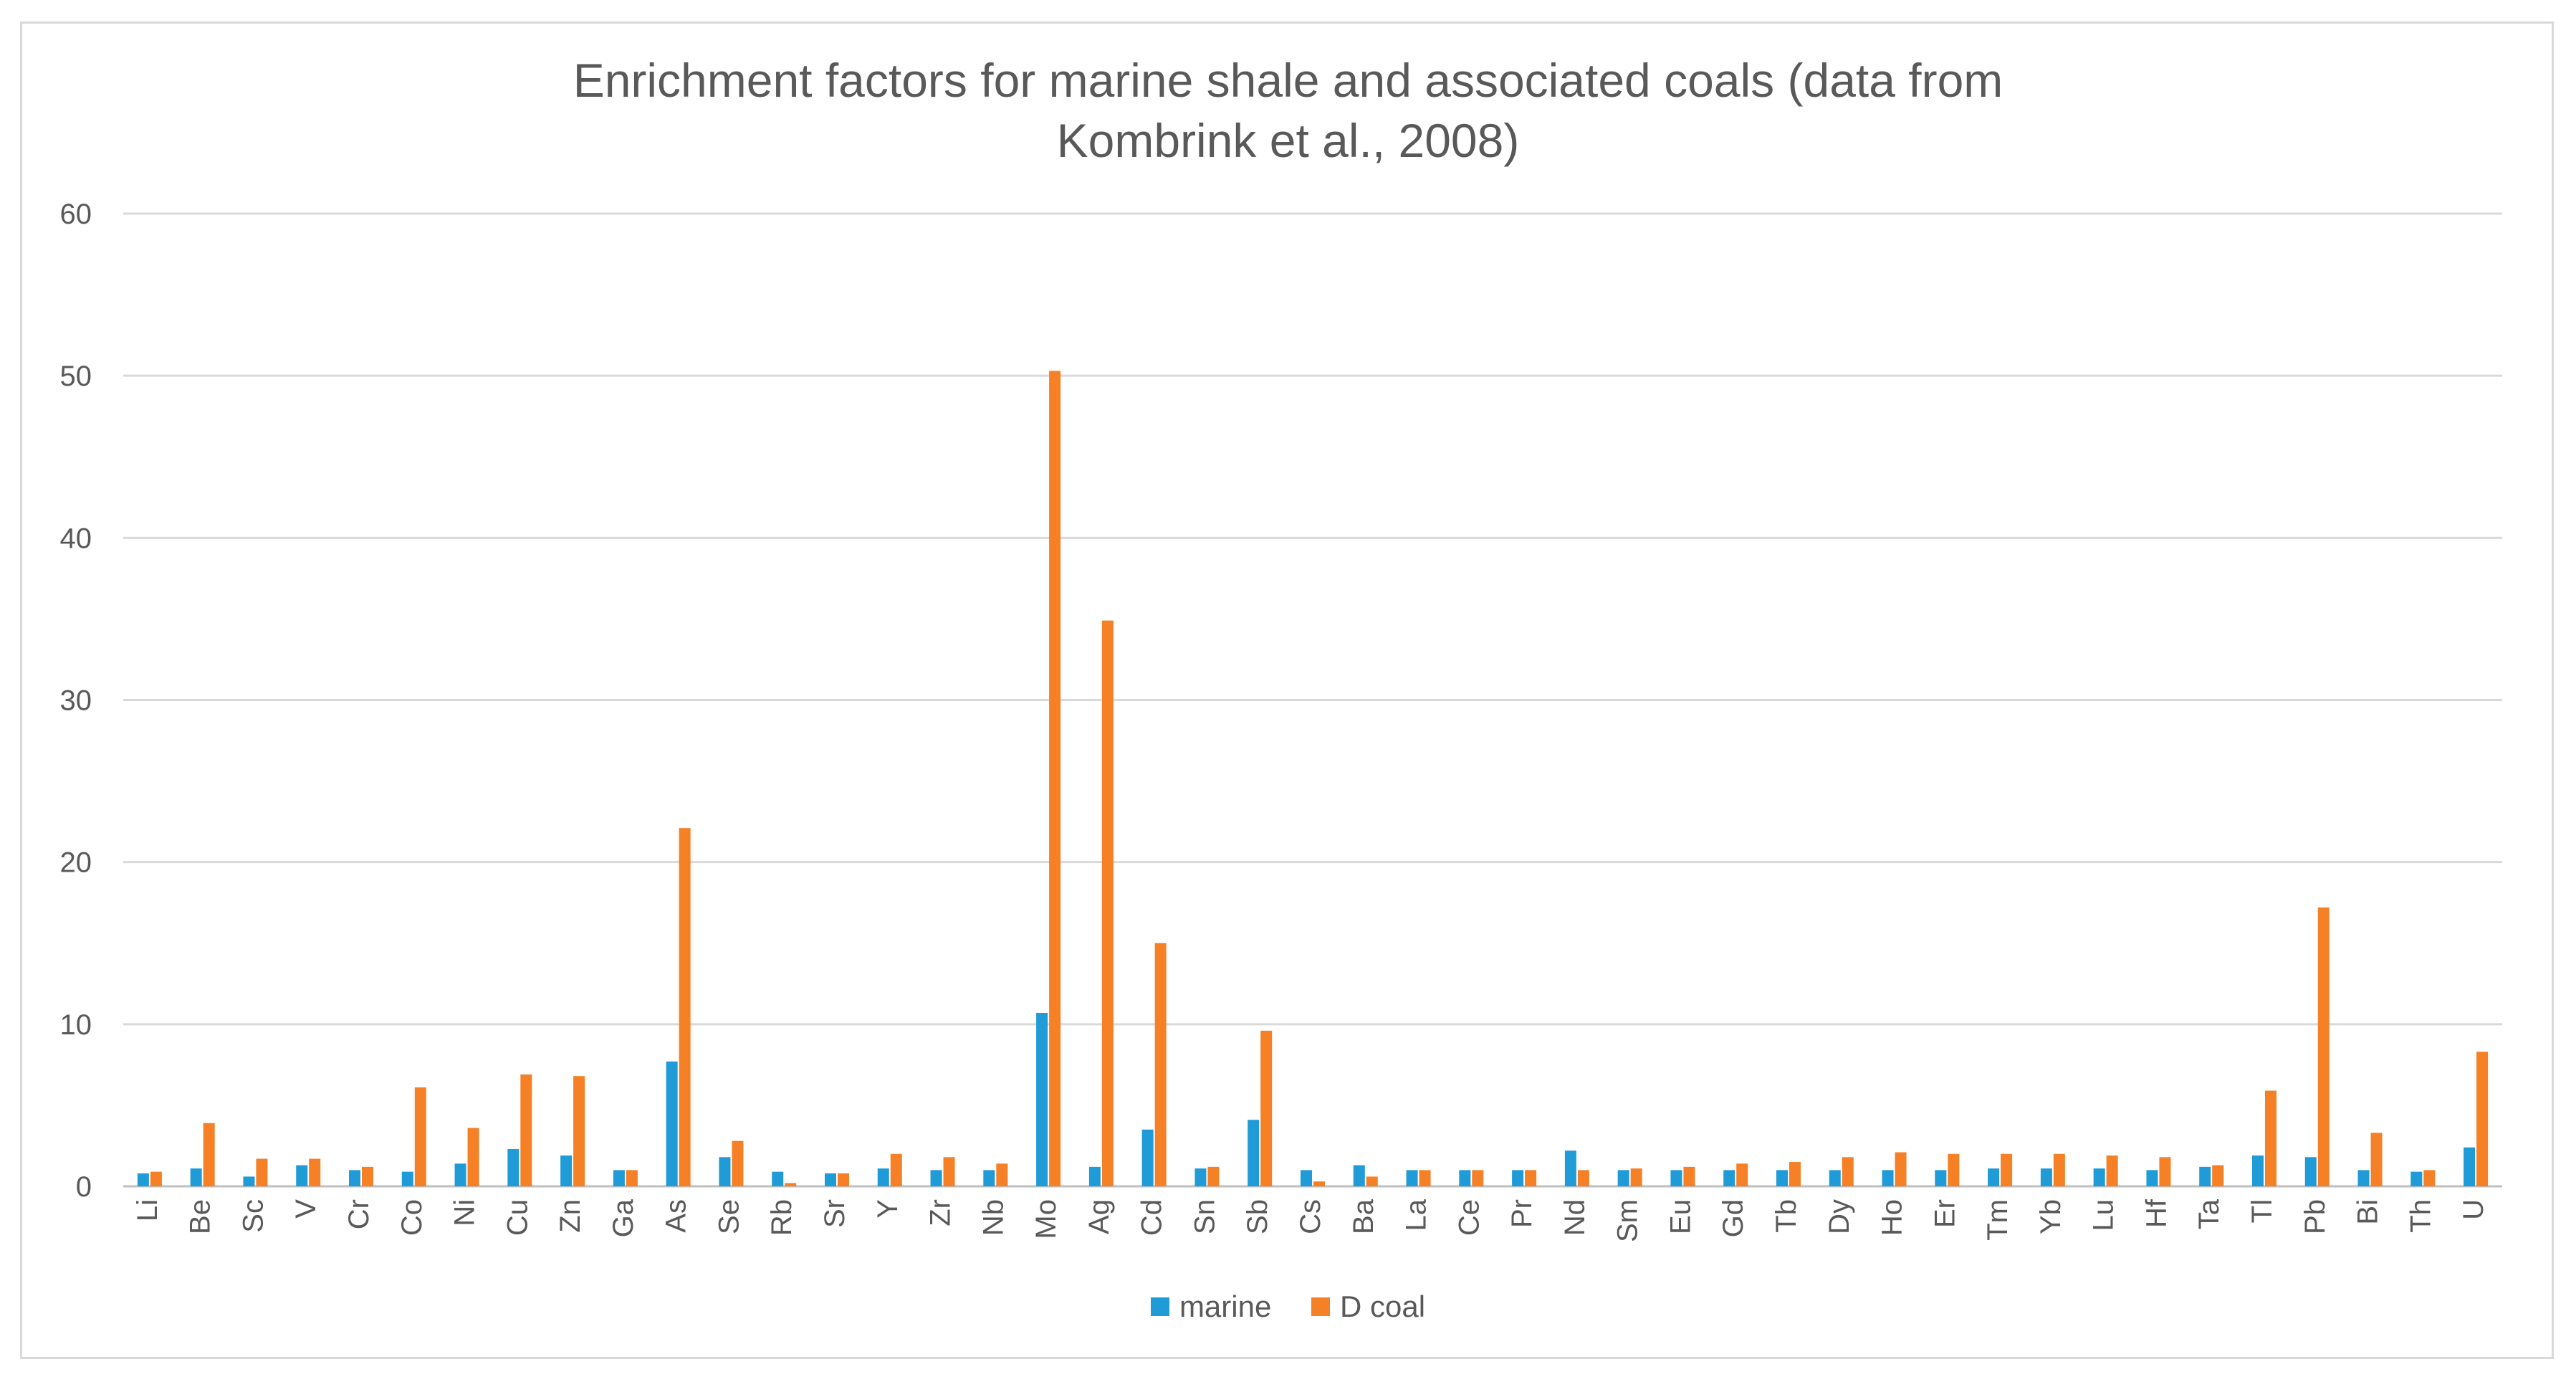 The width and height of the screenshot is (2576, 1382). Describe the element at coordinates (76, 1025) in the screenshot. I see `y-tick-label: 10` at that location.